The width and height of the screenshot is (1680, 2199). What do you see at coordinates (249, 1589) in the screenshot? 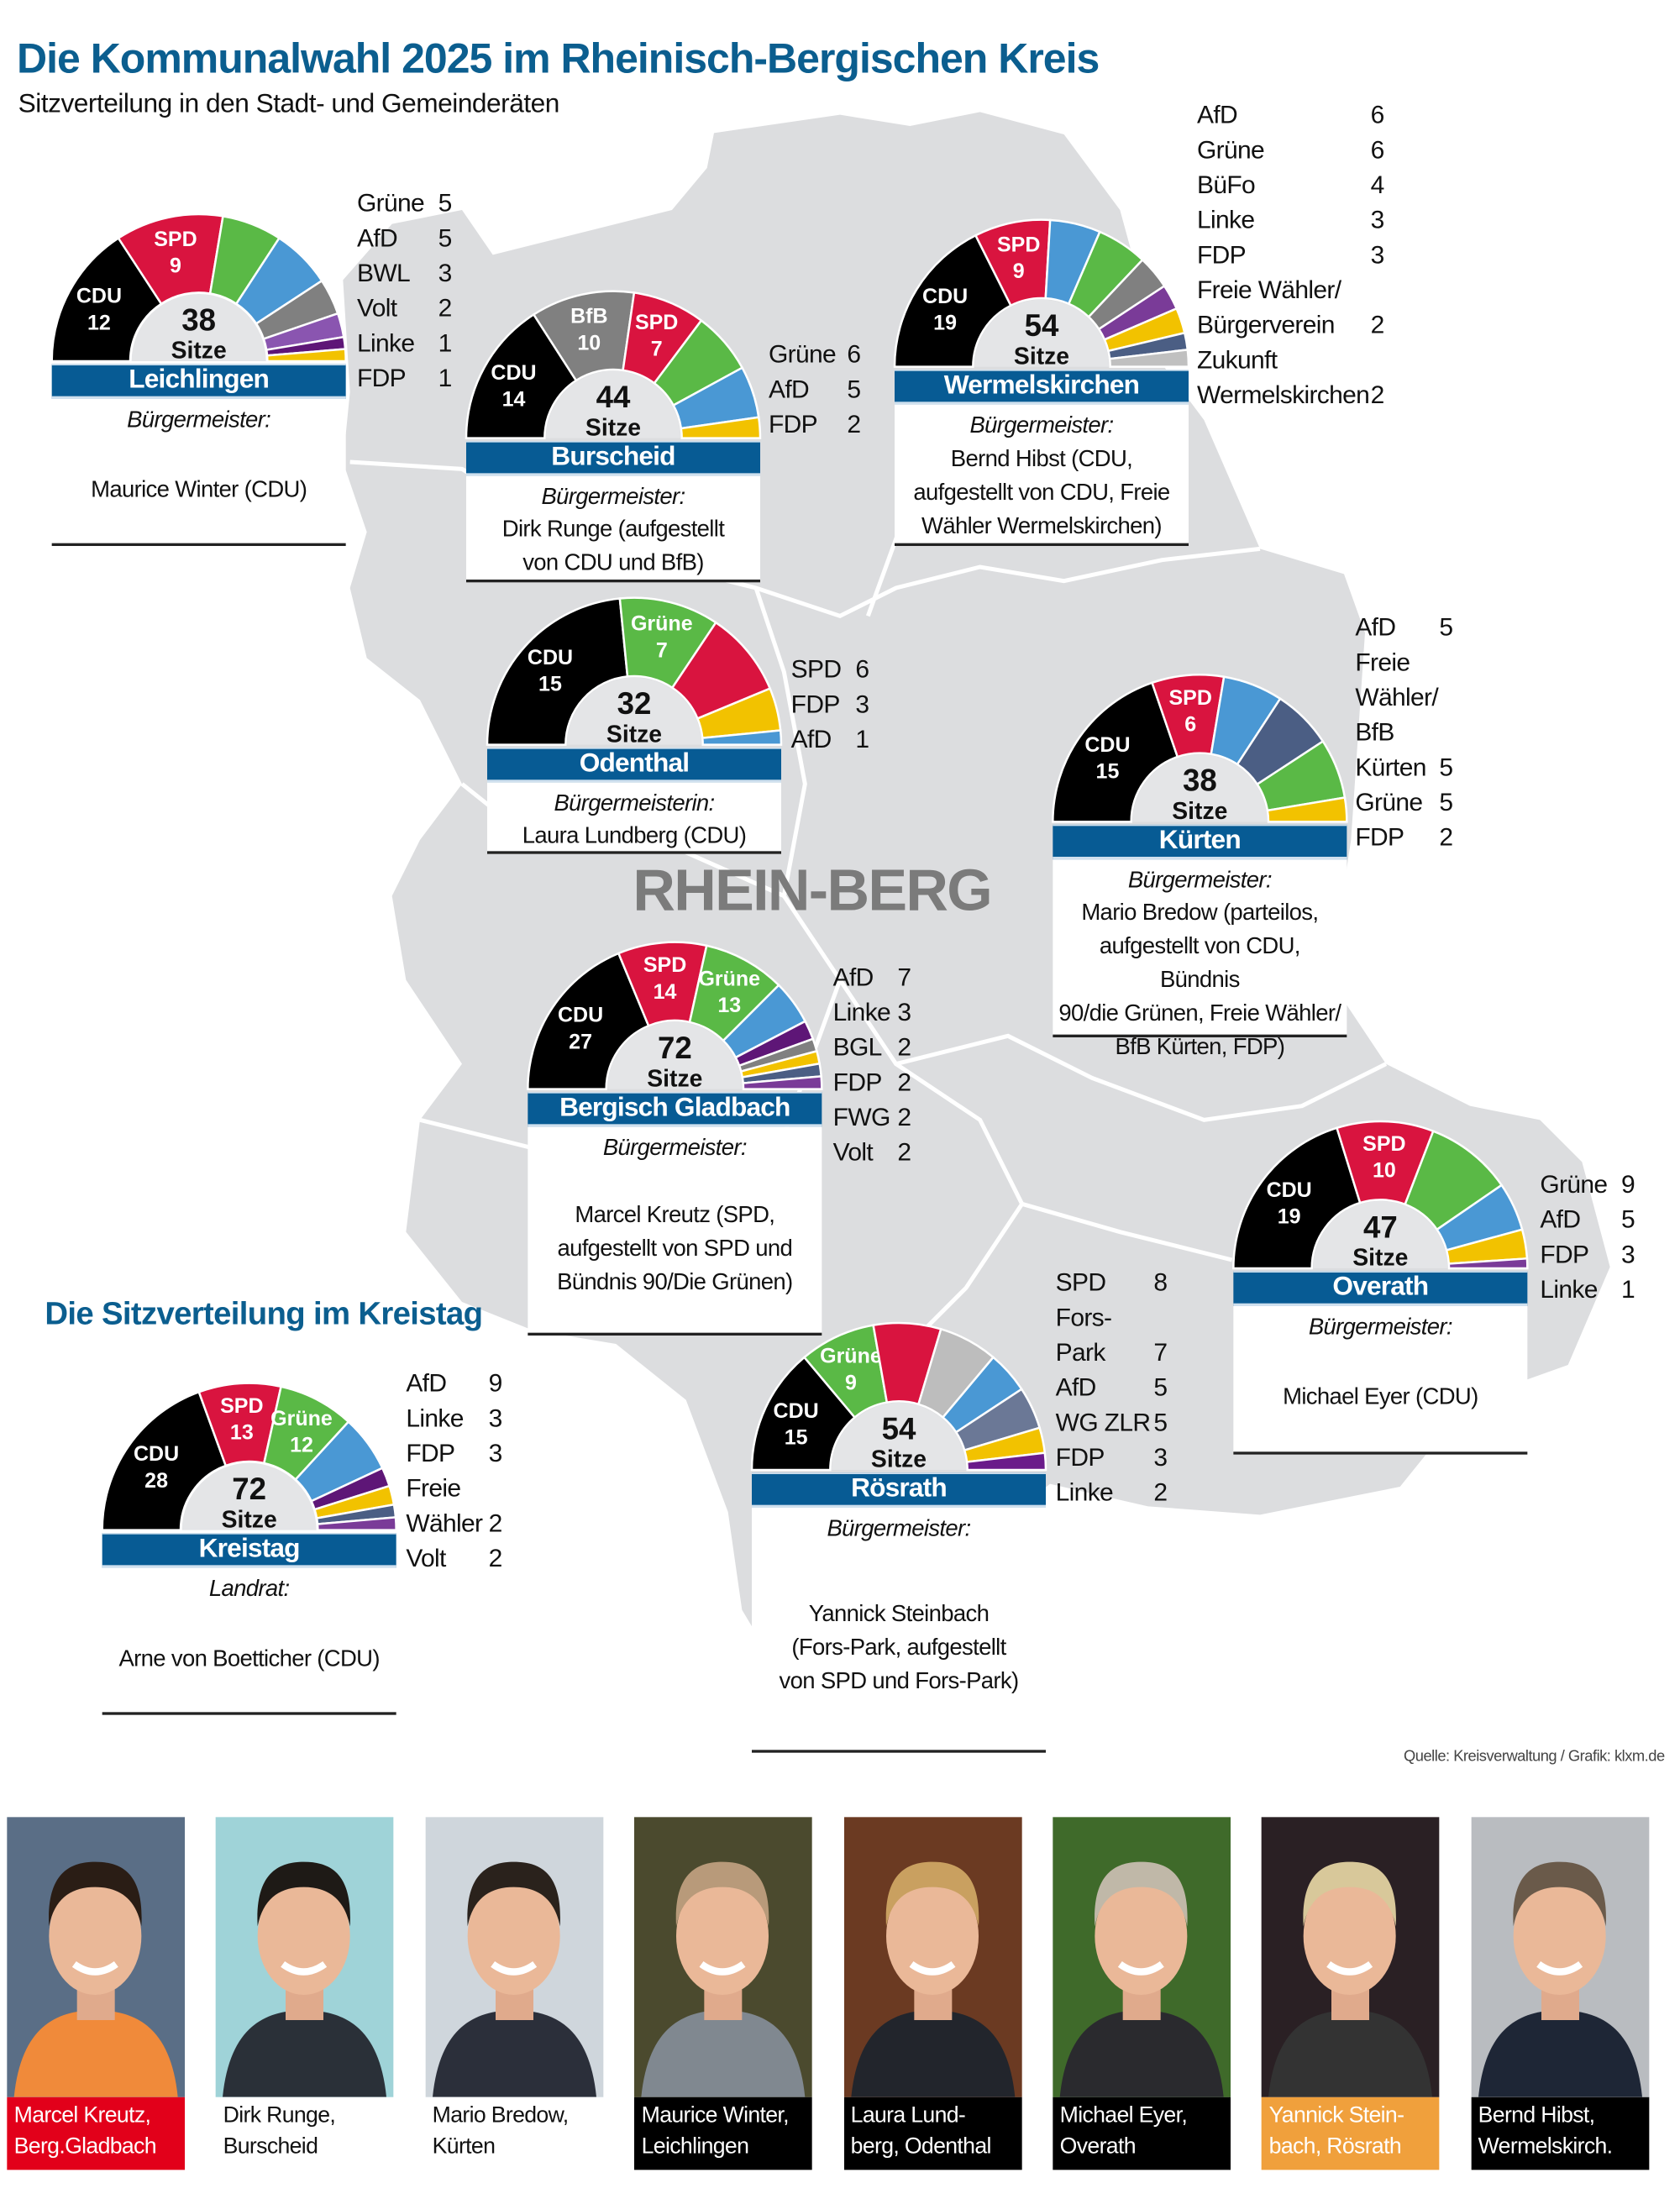
I see `office-label: Landrat:` at bounding box center [249, 1589].